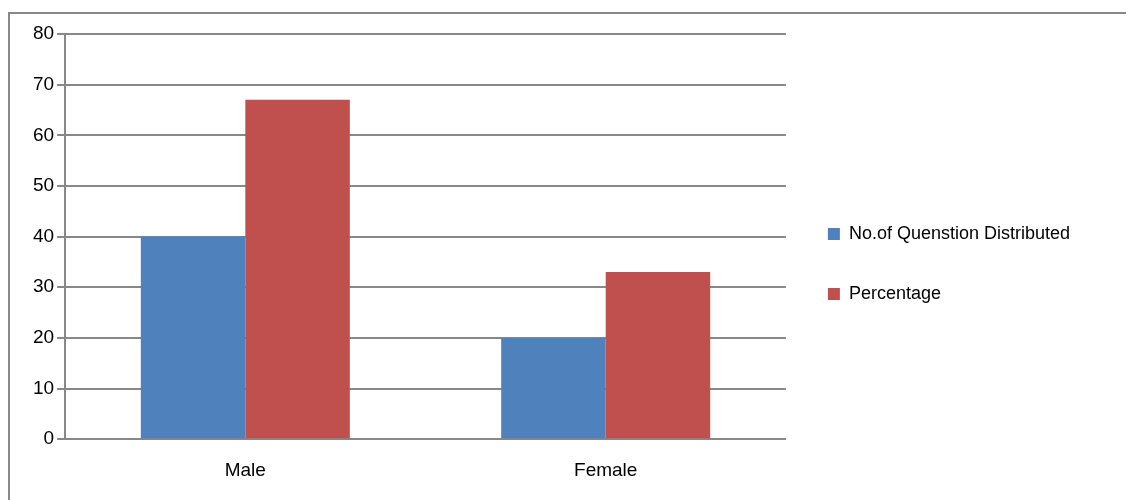 The height and width of the screenshot is (500, 1126). Describe the element at coordinates (43, 134) in the screenshot. I see `y-tick-label: 60` at that location.